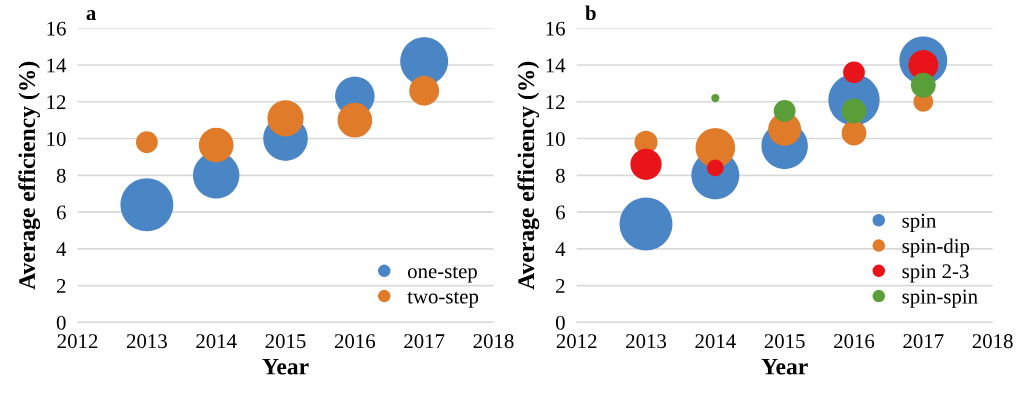 This screenshot has width=1034, height=403. Describe the element at coordinates (935, 273) in the screenshot. I see `legend-label: spin 2-3` at that location.